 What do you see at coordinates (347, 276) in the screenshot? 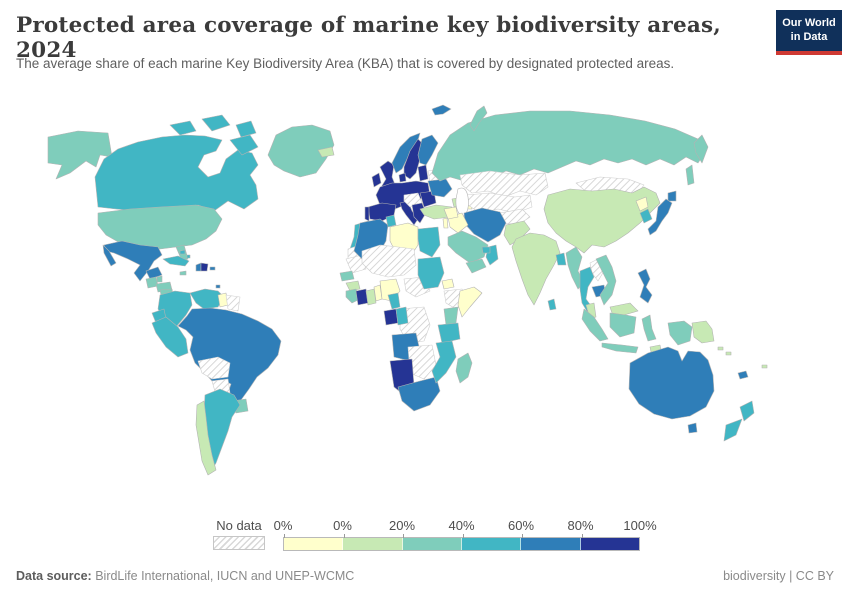
I see `country-senegal` at bounding box center [347, 276].